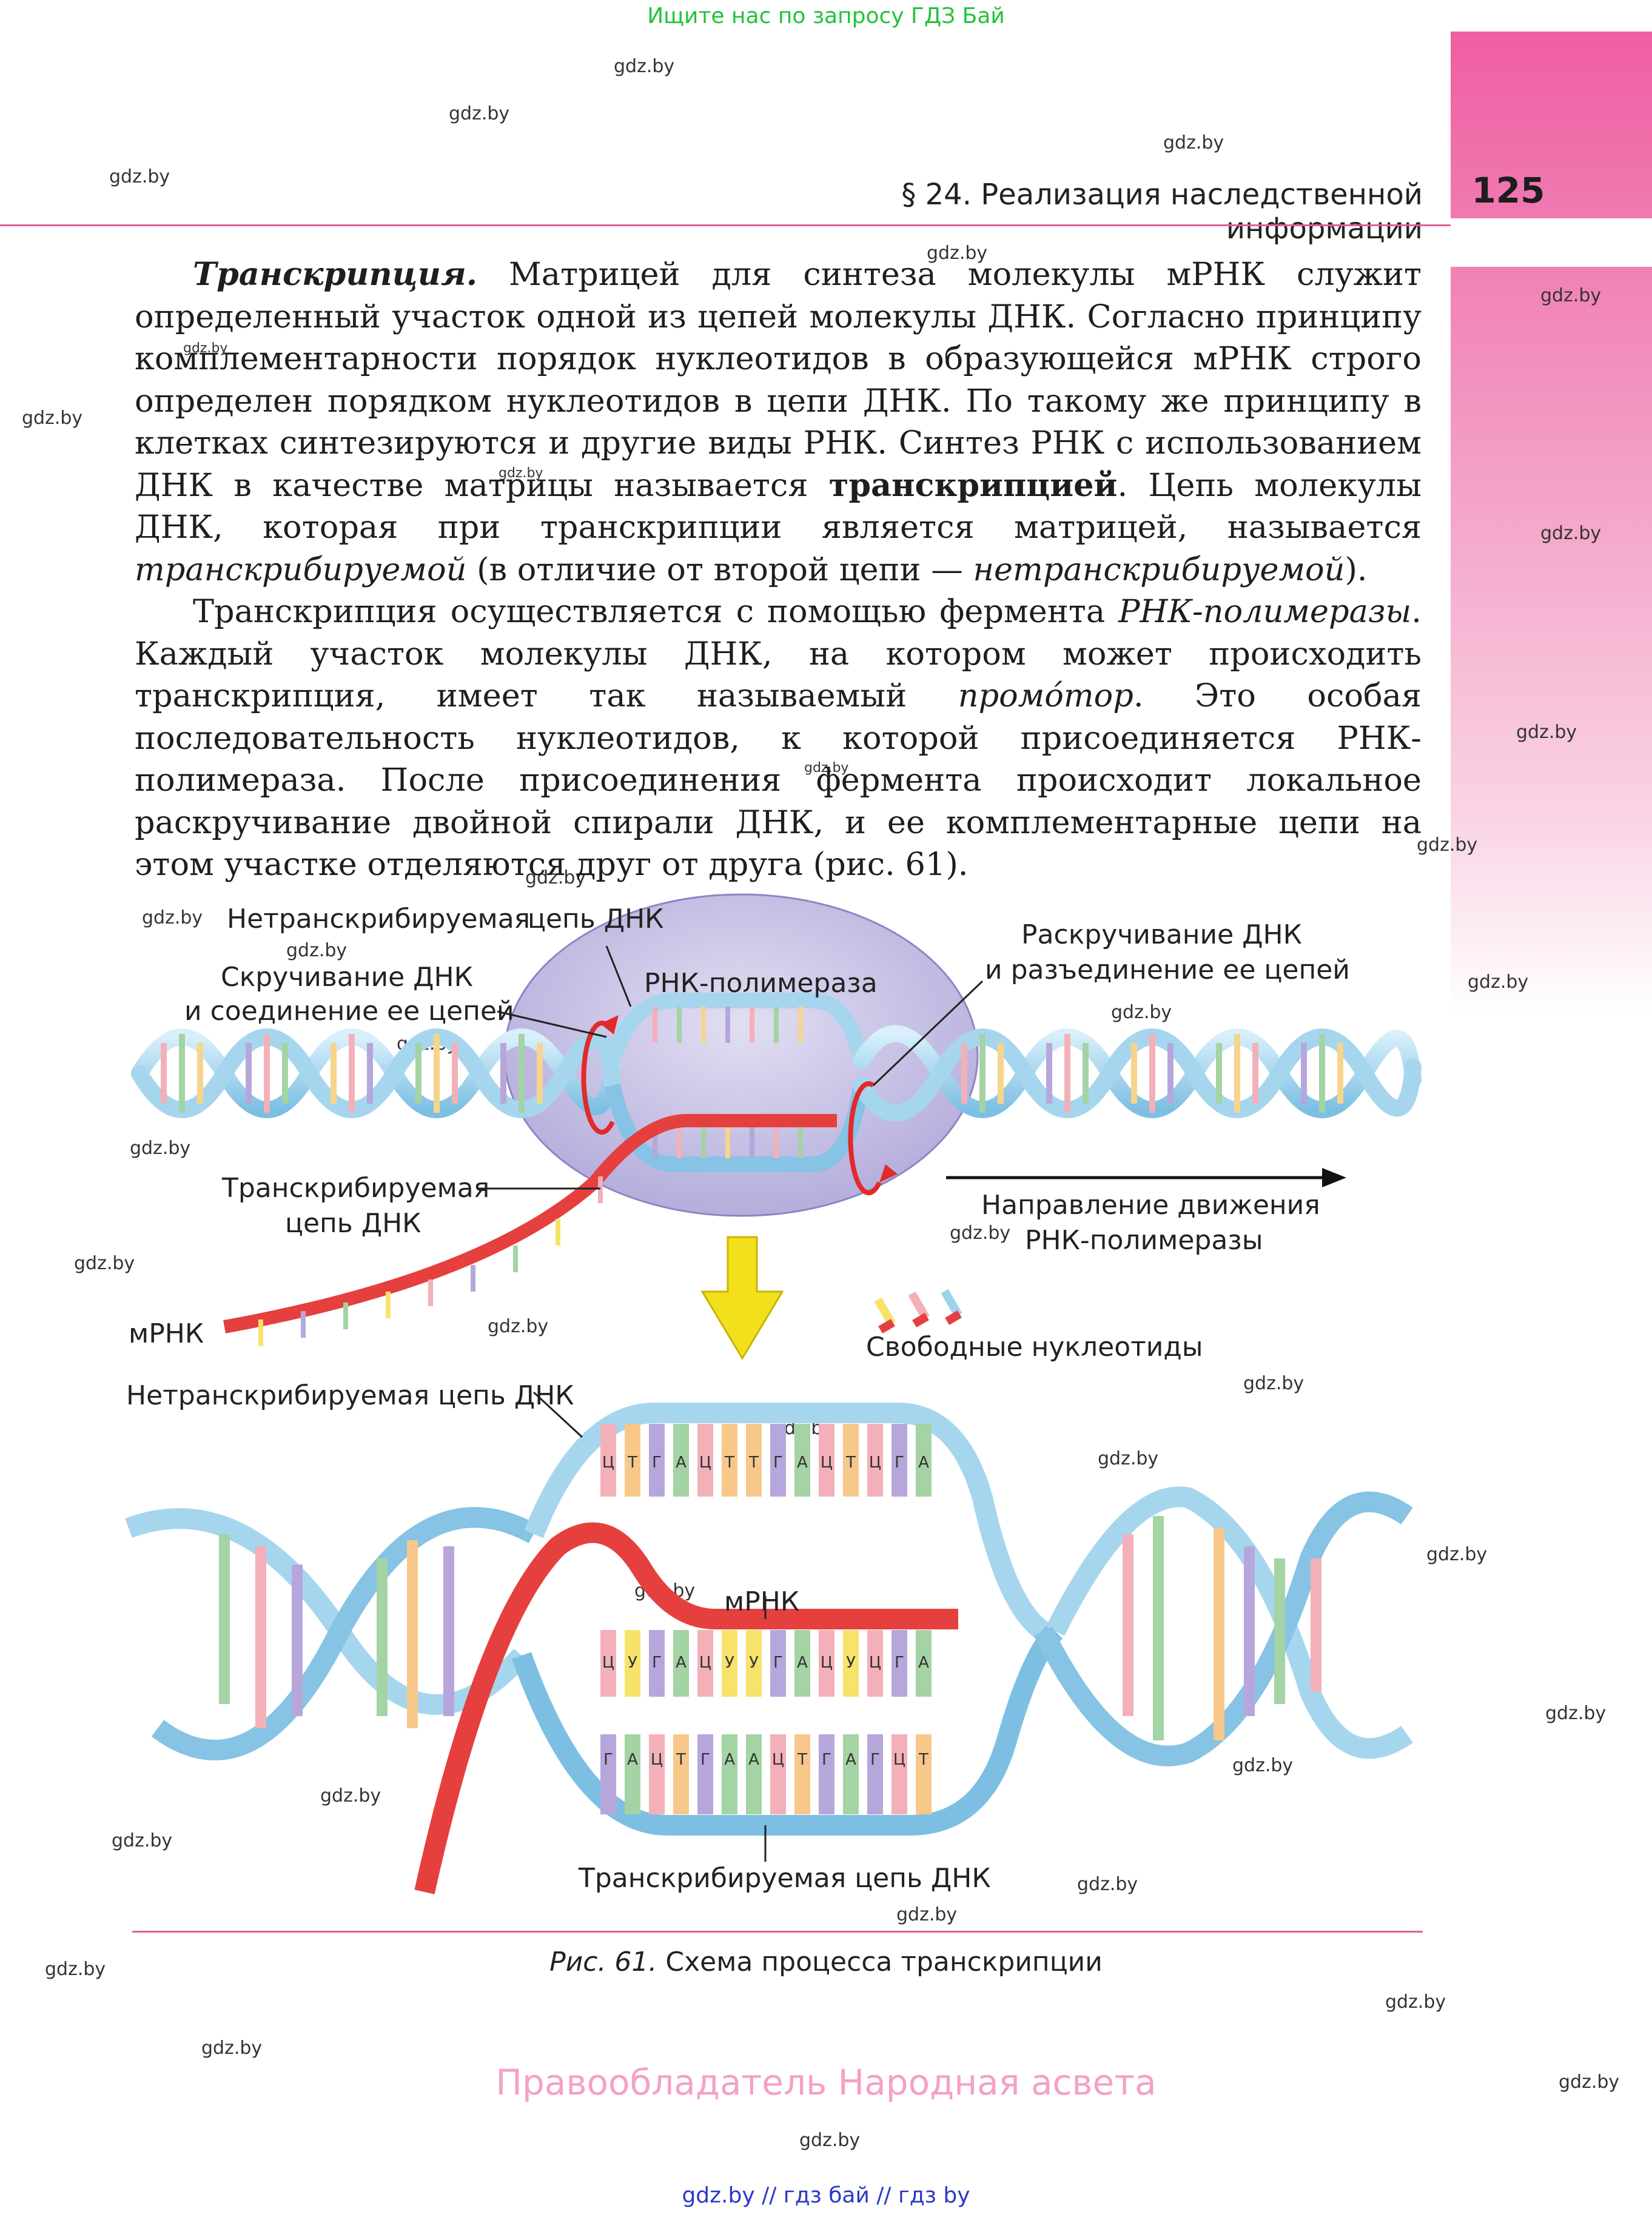 The image size is (1652, 2217). I want to click on term-italic: транскрибируемой, so click(301, 569).